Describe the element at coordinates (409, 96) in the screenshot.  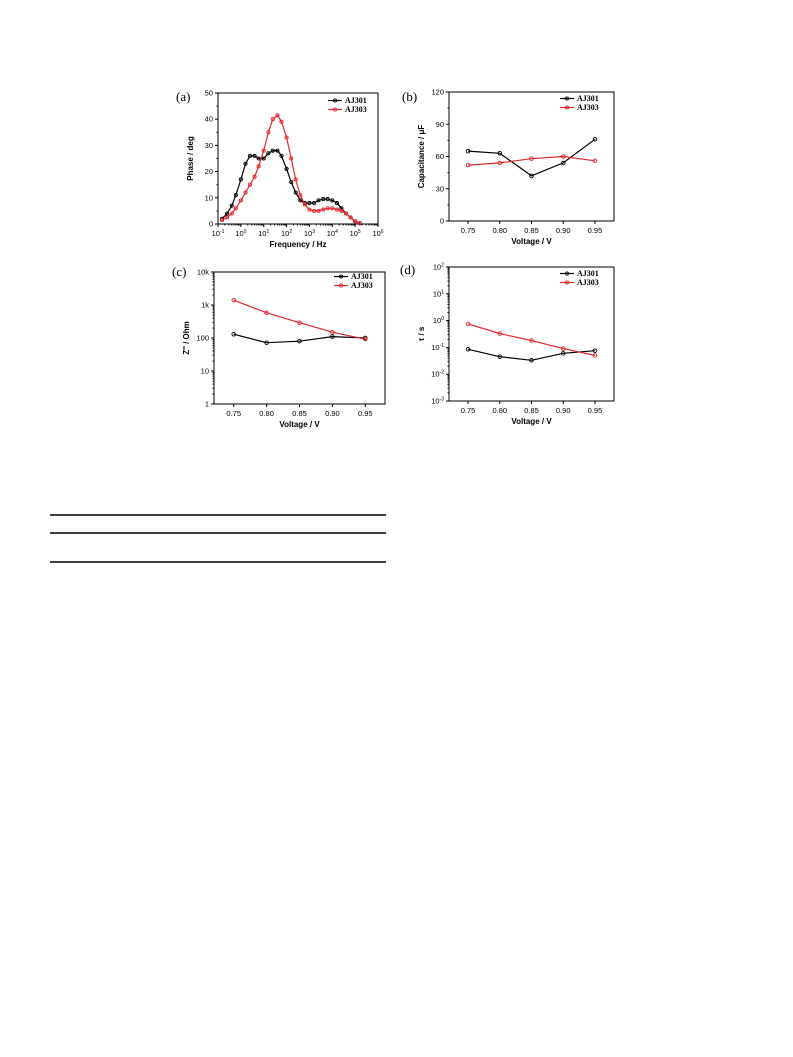
I see `panel-label: (b)` at that location.